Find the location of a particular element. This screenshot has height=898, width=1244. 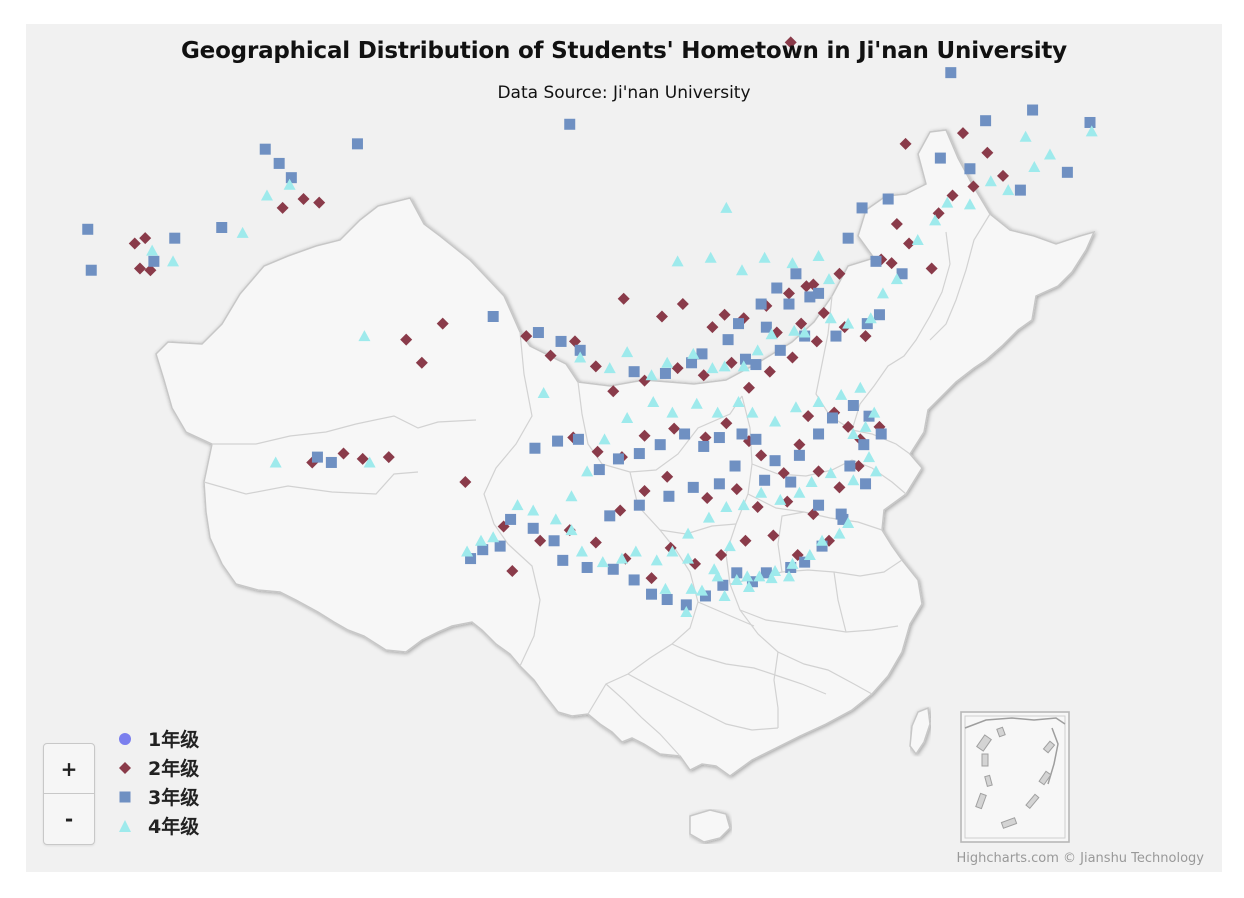

credits-link: Highcharts.com © Jianshu Technology is located at coordinates (1080, 858).